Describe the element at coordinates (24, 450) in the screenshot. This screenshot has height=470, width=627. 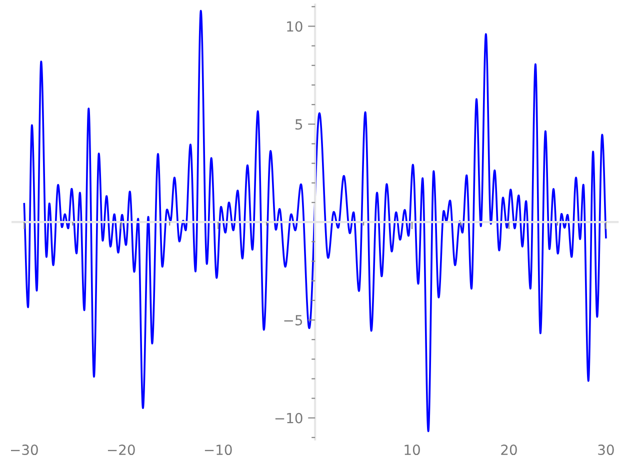
I see `x-tick-label: −30` at that location.